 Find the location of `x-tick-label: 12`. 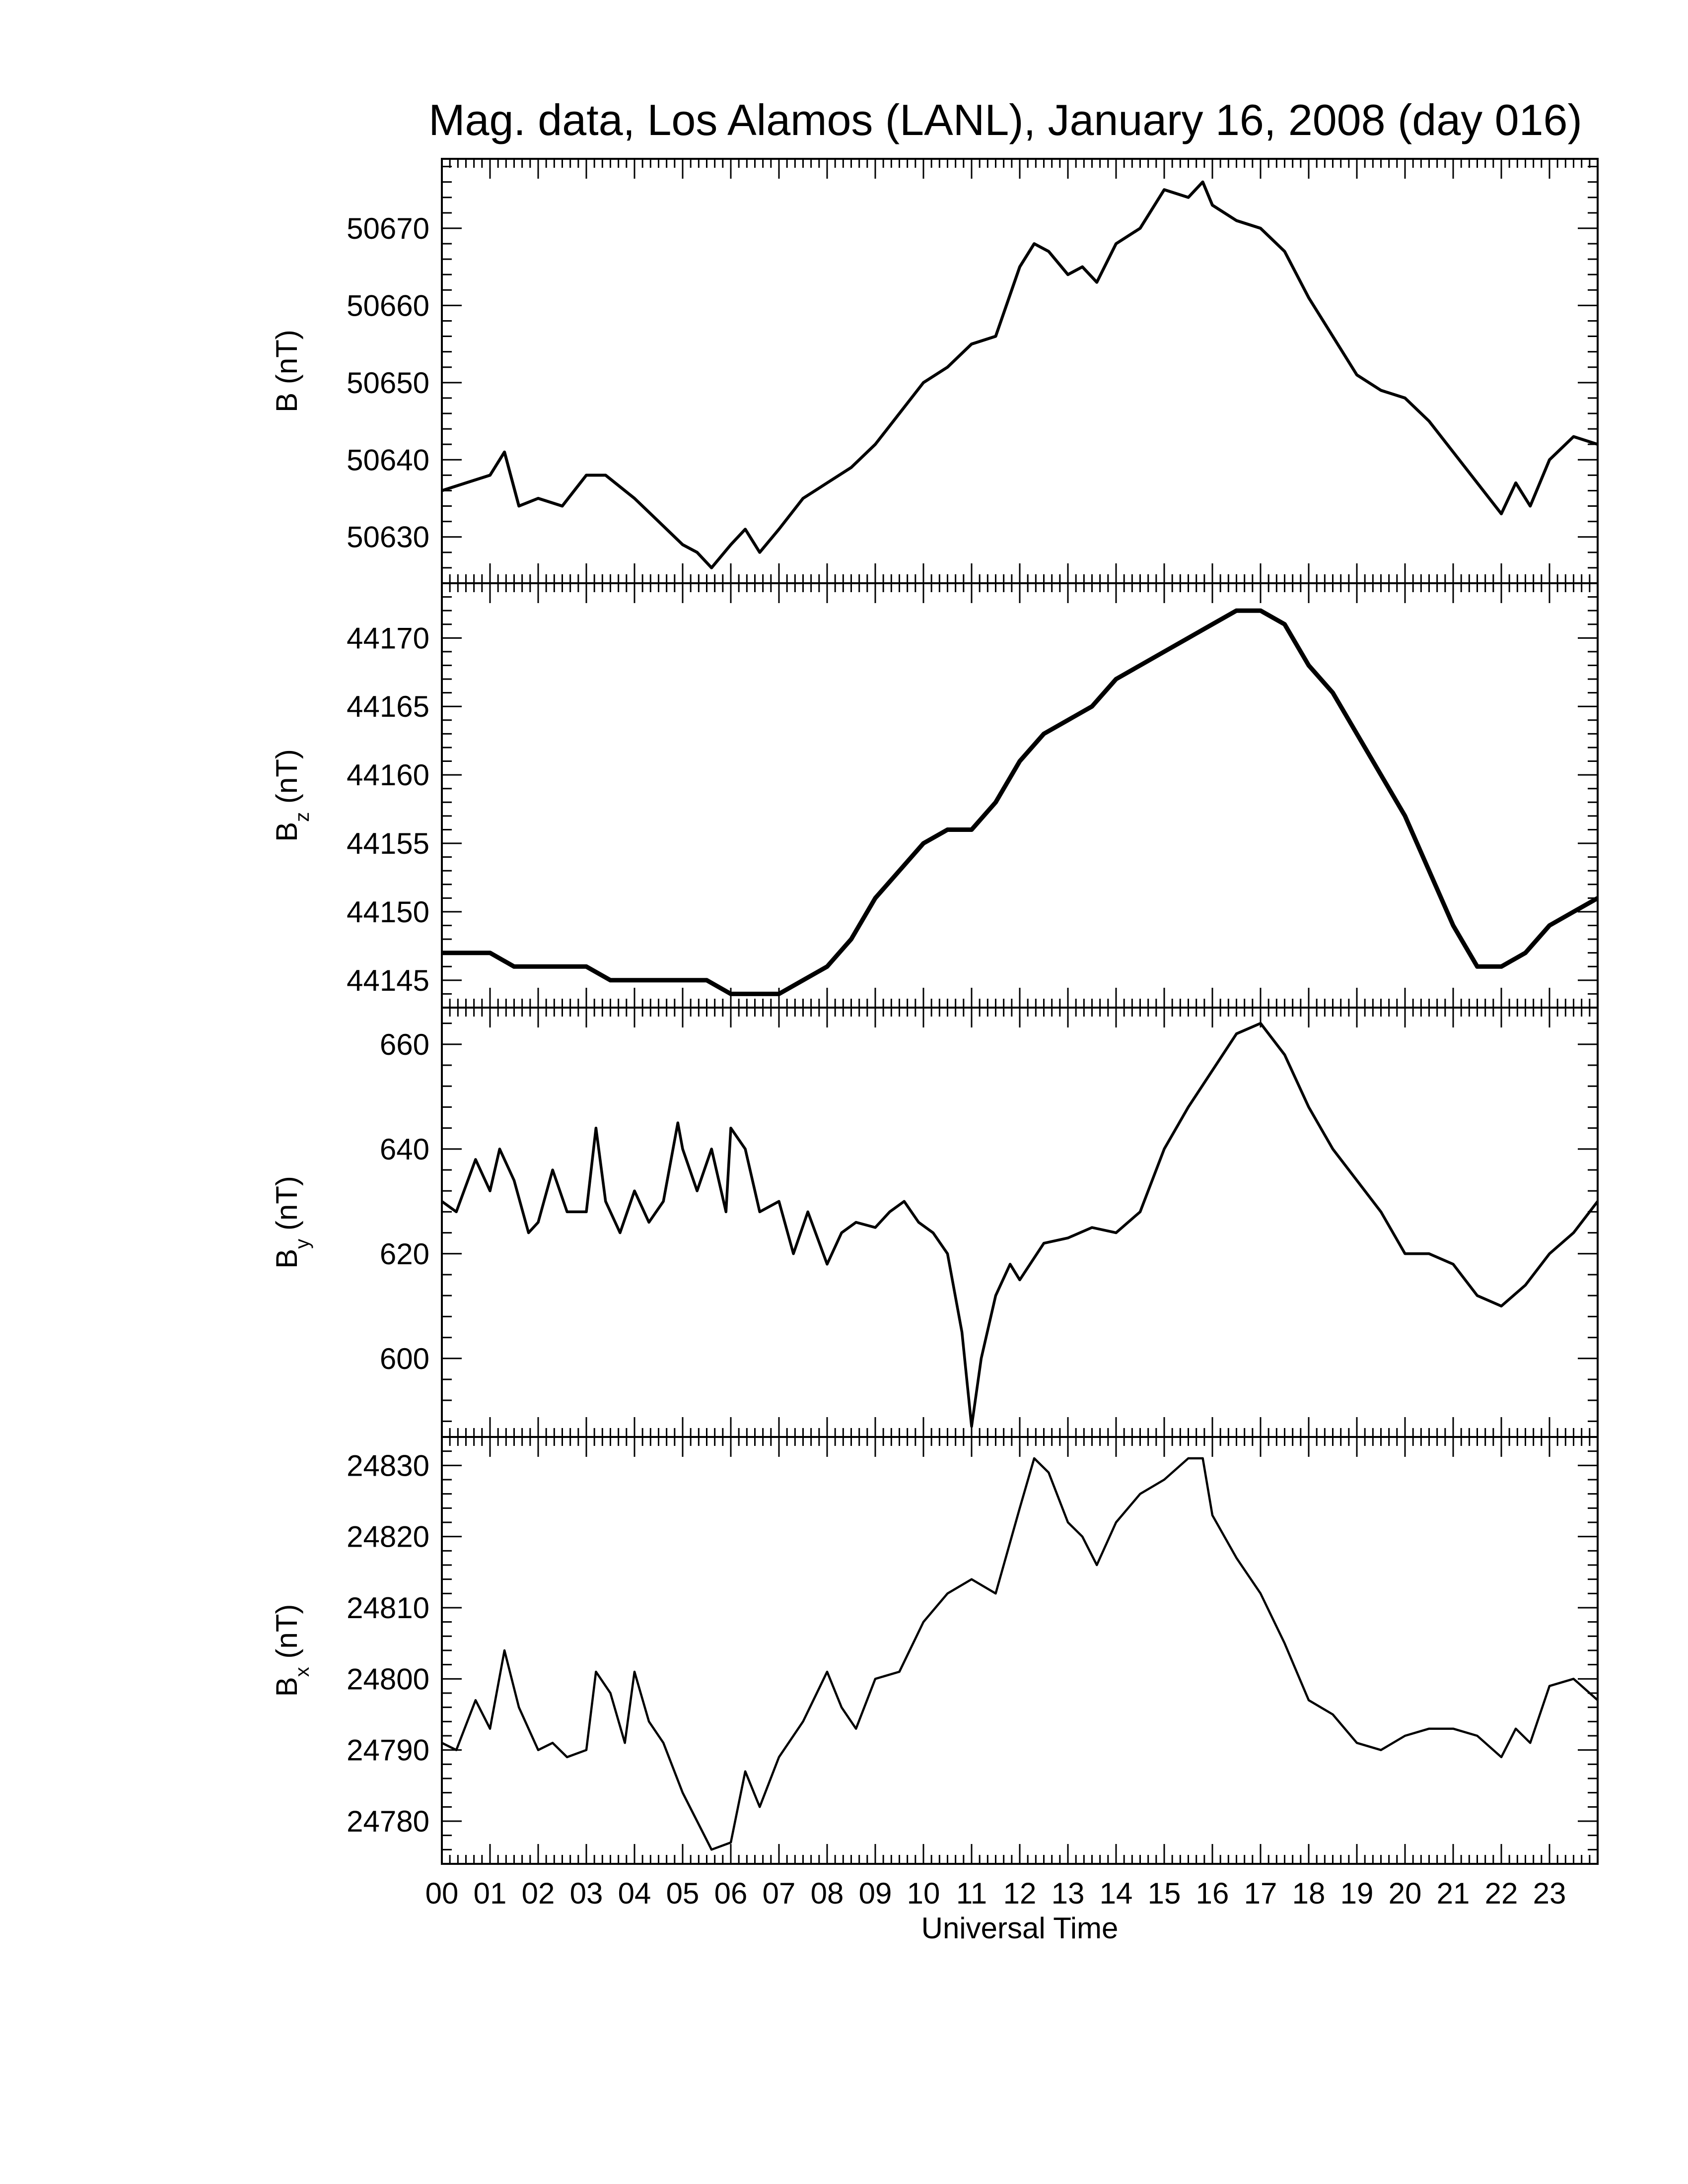

x-tick-label: 12 is located at coordinates (1020, 1893).